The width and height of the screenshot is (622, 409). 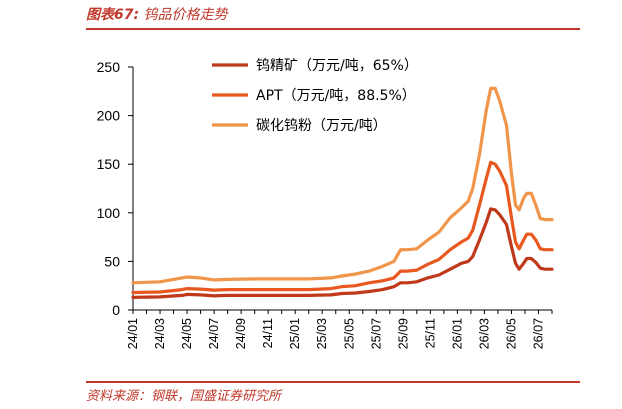 What do you see at coordinates (538, 333) in the screenshot?
I see `x-tick-label: 26/07` at bounding box center [538, 333].